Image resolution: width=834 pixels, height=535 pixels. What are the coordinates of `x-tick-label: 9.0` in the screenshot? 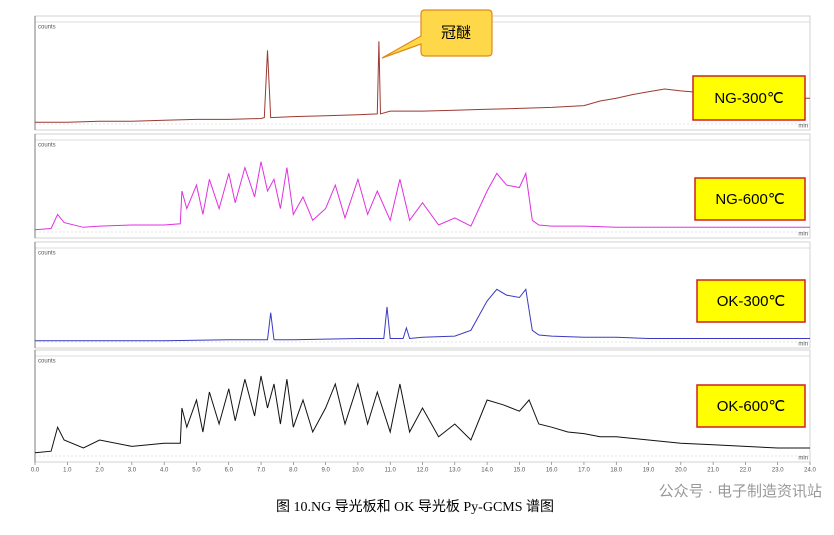 It's located at (325, 471).